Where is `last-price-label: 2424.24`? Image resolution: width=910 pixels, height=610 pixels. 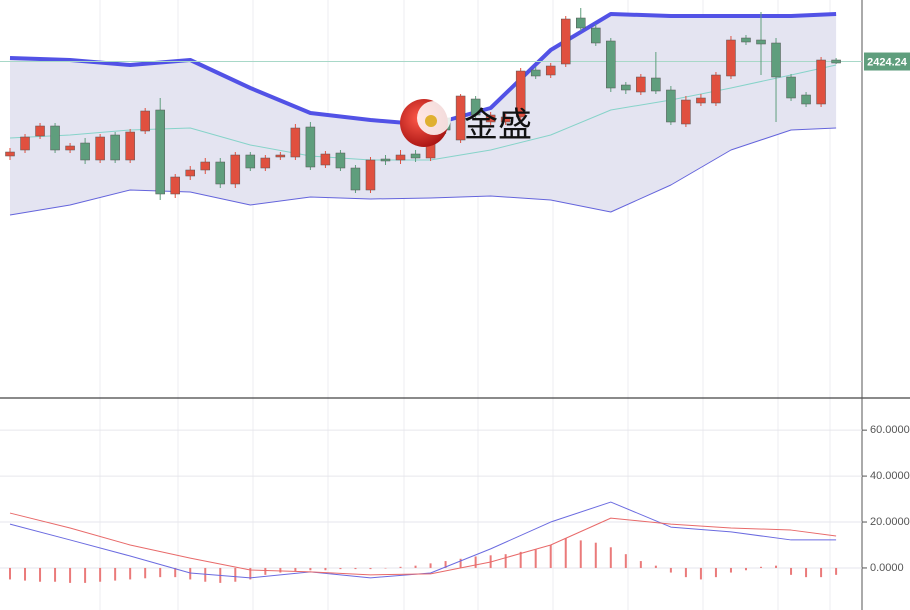
last-price-label: 2424.24 is located at coordinates (887, 62).